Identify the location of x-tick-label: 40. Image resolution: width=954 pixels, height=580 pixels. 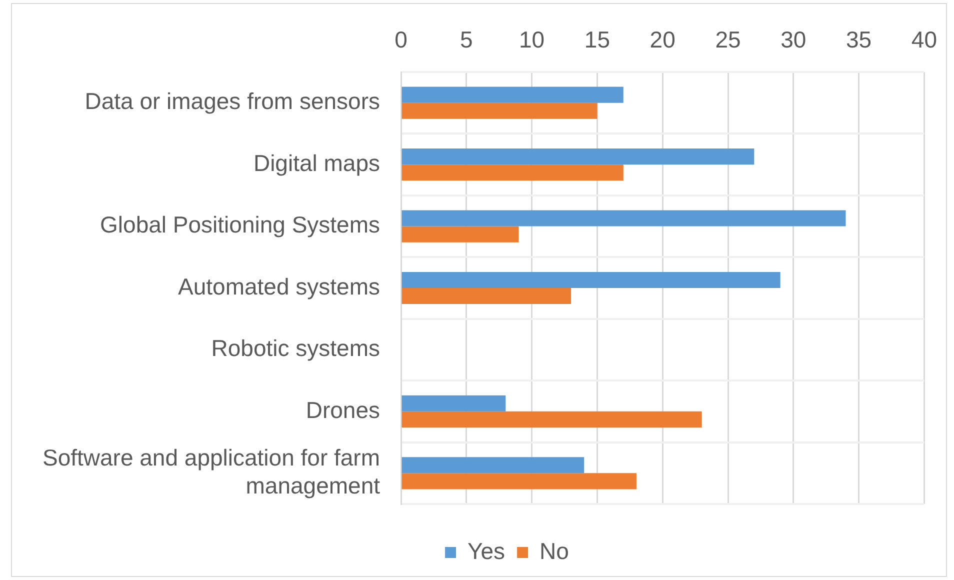
(924, 39).